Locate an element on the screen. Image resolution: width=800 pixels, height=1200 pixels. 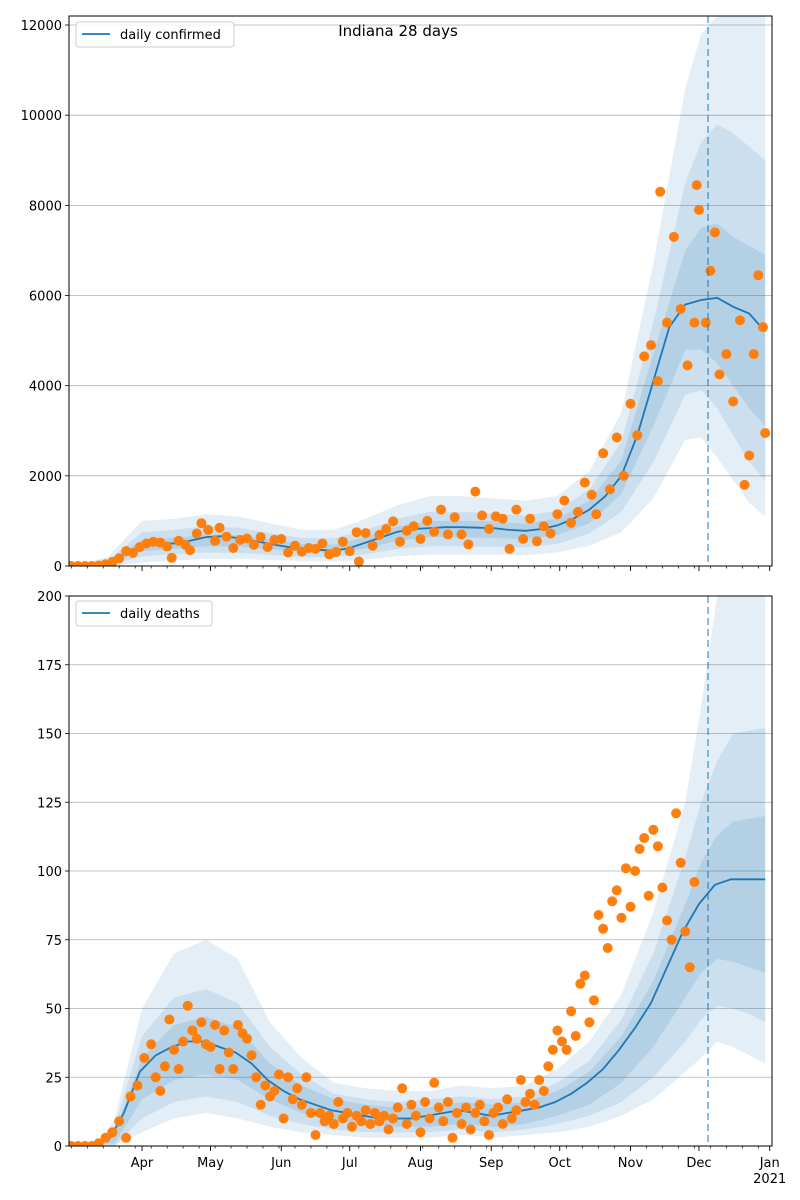
x-tick-label: Jun is located at coordinates (280, 1163).